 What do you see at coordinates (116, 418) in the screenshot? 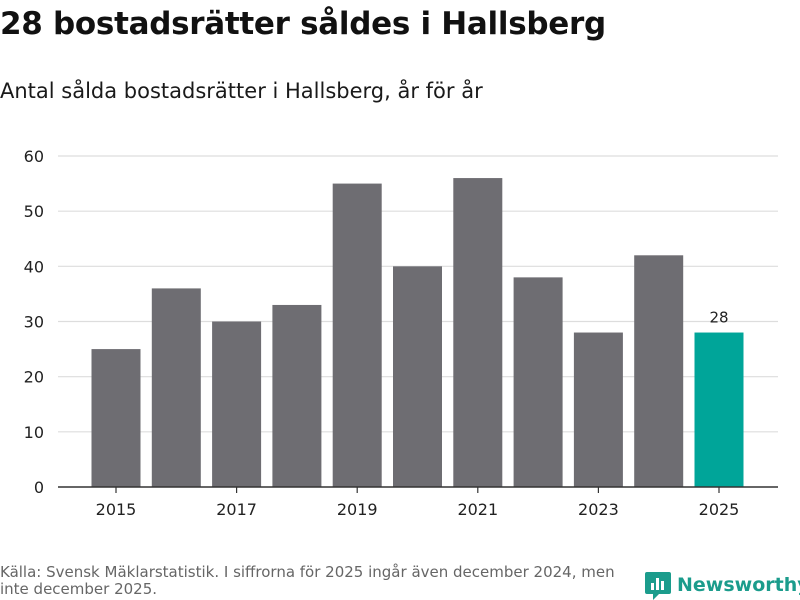
I see `bar-2015` at bounding box center [116, 418].